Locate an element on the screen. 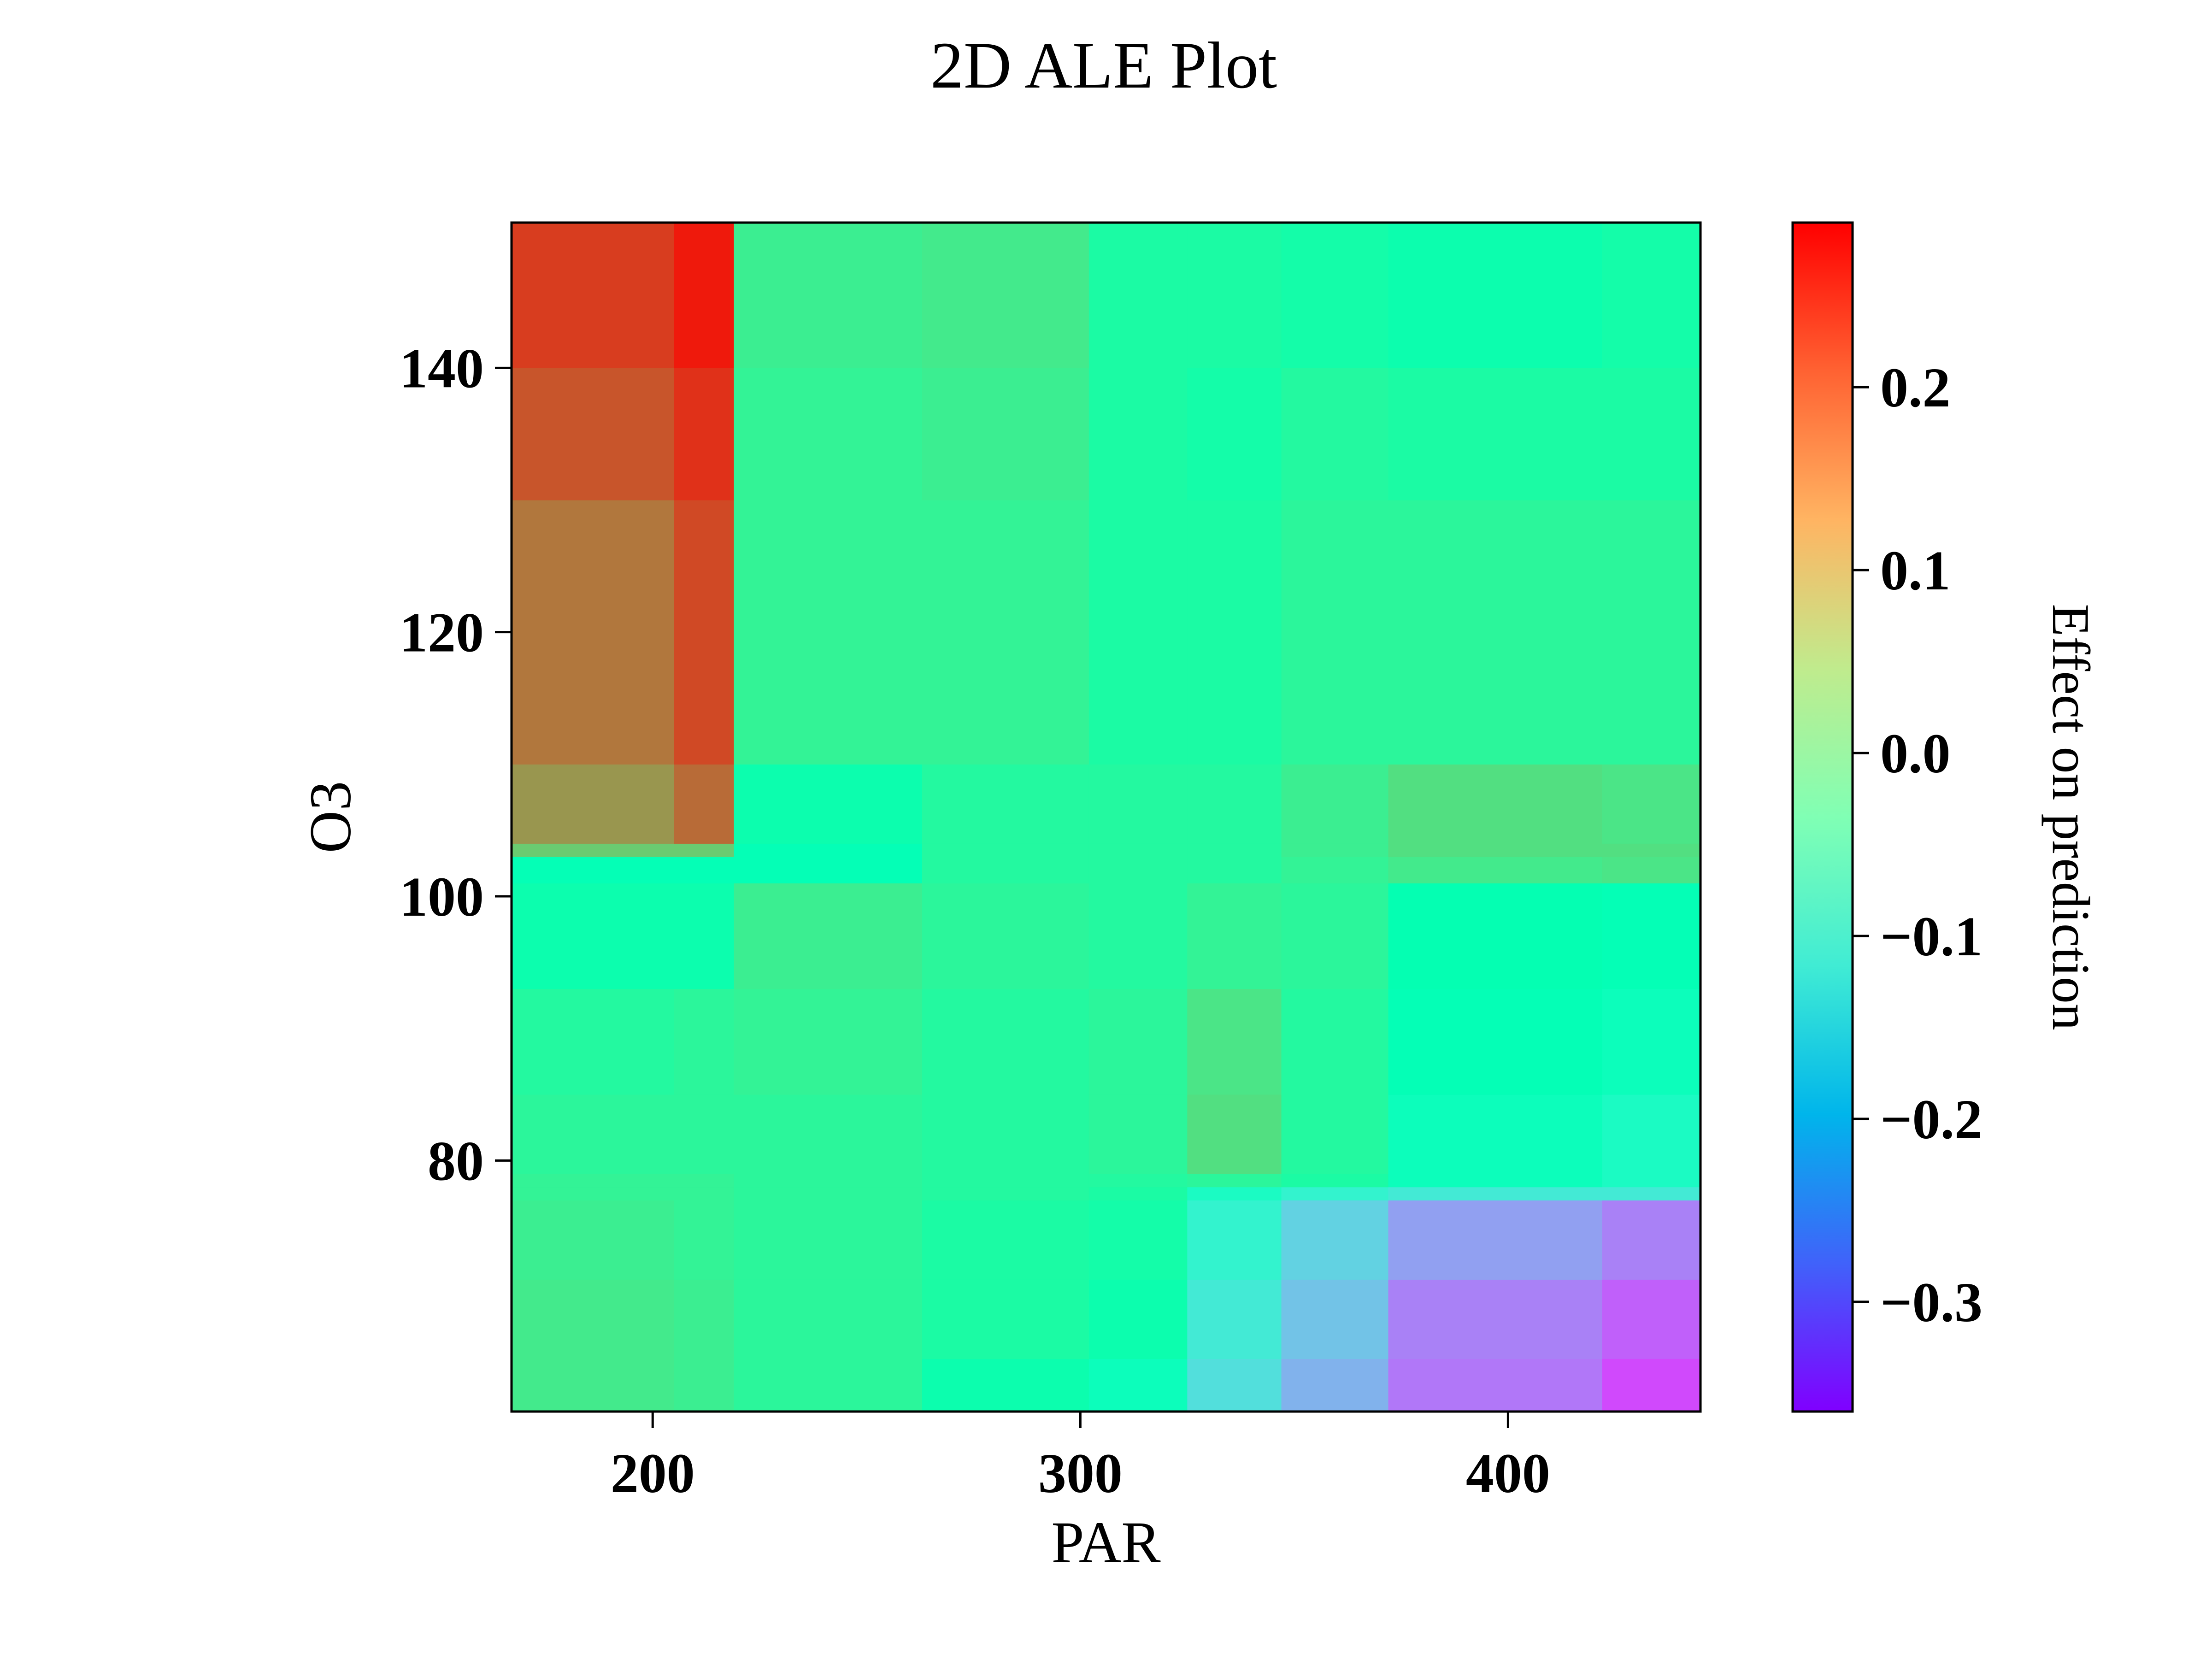  x-axis-ticks: 200 300 400 is located at coordinates (1080, 1458).